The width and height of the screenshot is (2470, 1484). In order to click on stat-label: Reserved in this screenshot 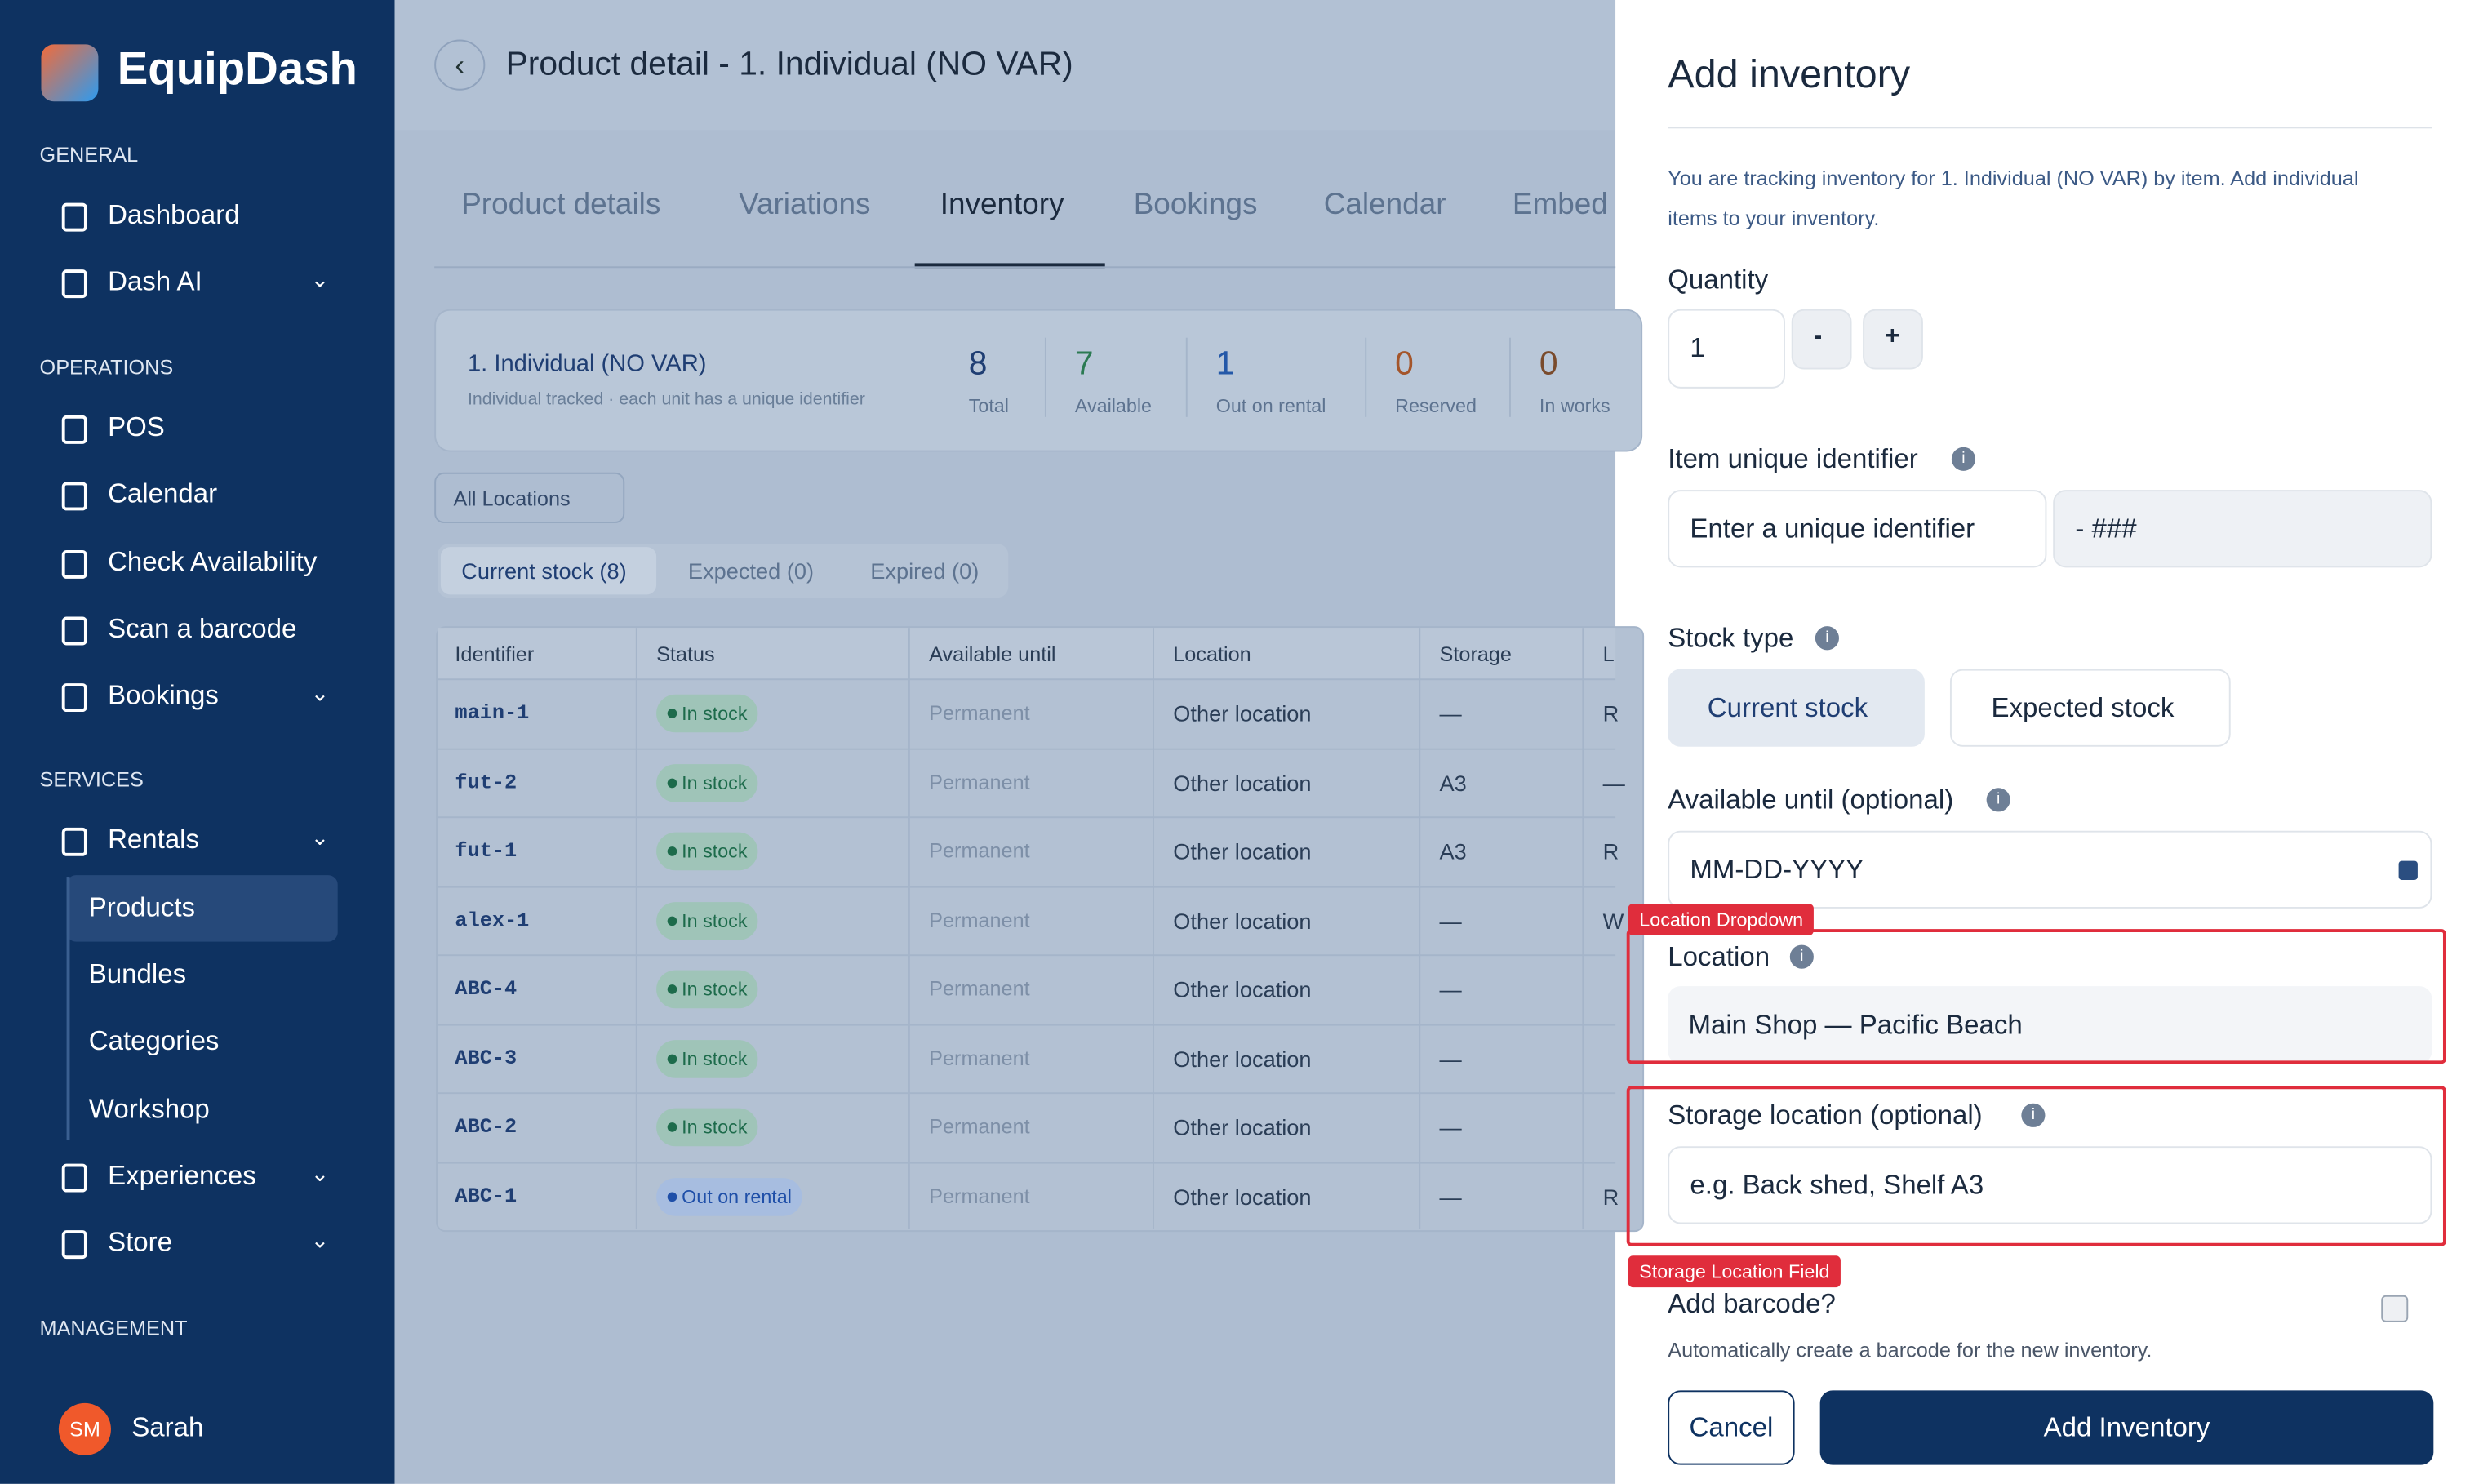, I will do `click(1436, 405)`.